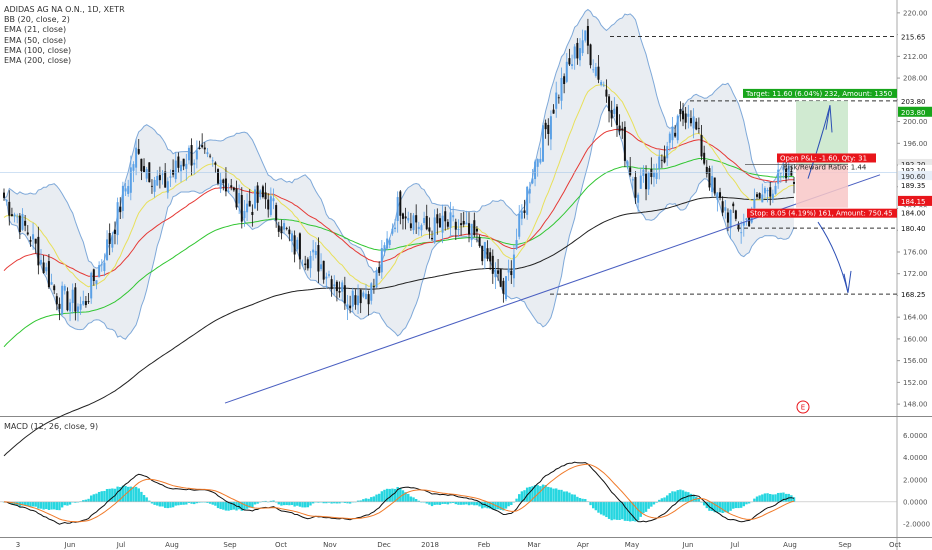  Describe the element at coordinates (37, 20) in the screenshot. I see `indicator-bb: BB (20, close, 2)` at that location.